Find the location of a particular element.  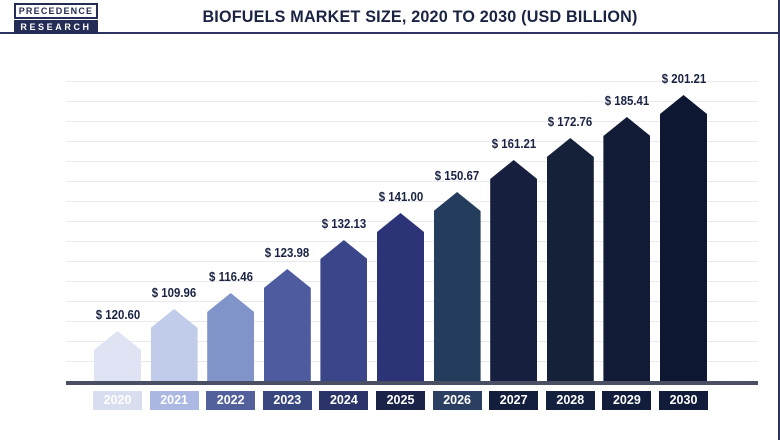

value-label-2020: $ 120.60 is located at coordinates (117, 314).